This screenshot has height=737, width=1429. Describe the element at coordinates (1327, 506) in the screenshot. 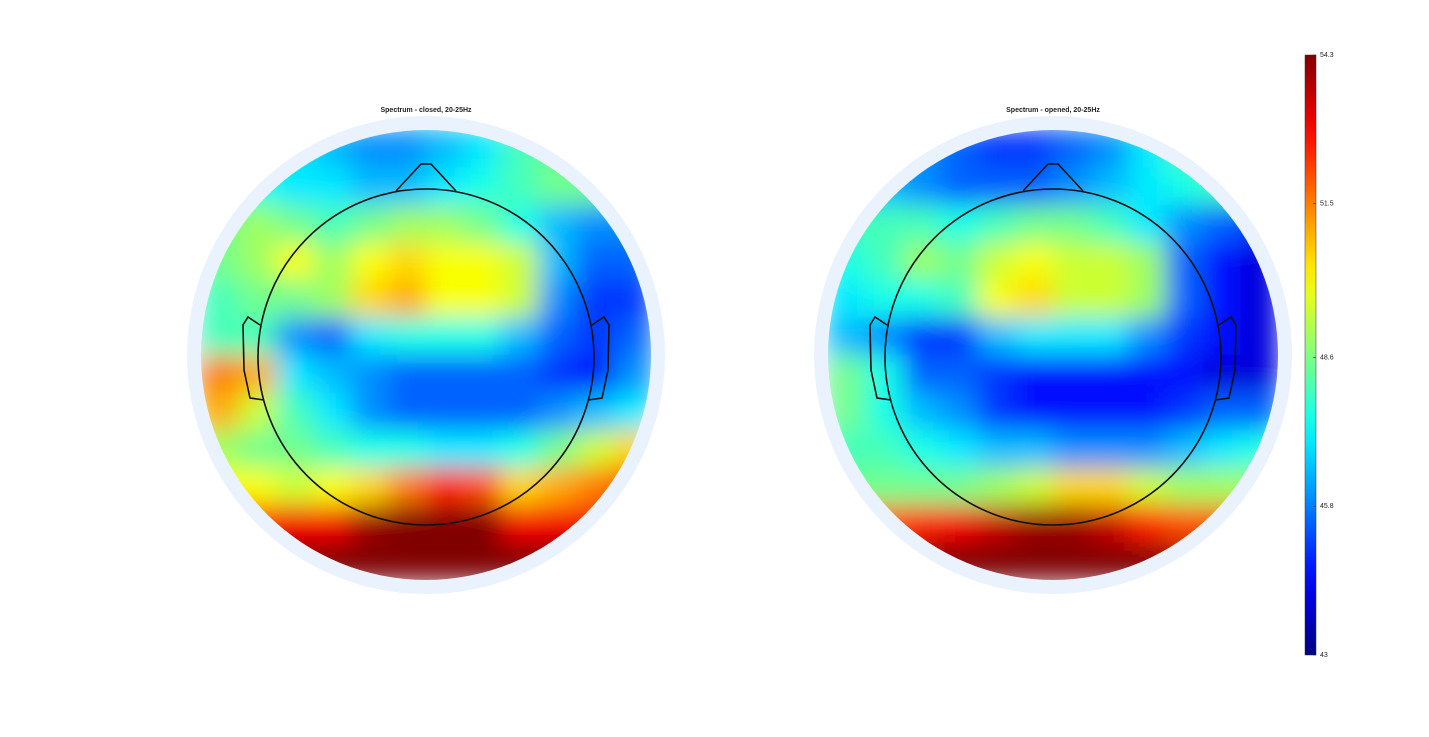

I see `colorbar-tick-label: 45.8` at that location.